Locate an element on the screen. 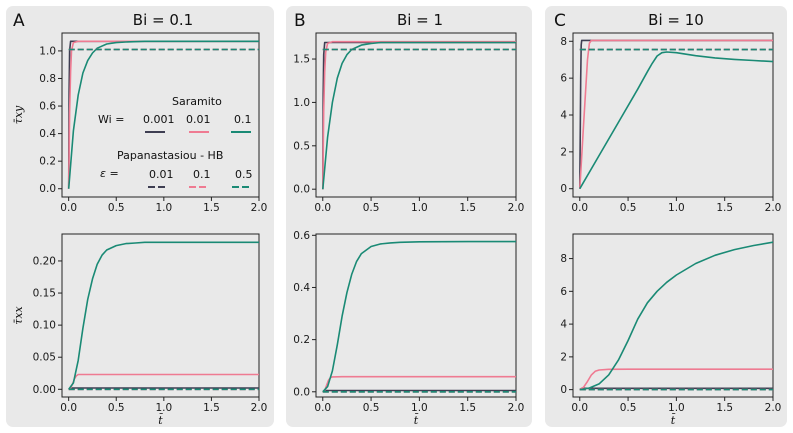 This screenshot has height=433, width=793. panel-a-bottom-xtick-label: 0.0 is located at coordinates (68, 408).